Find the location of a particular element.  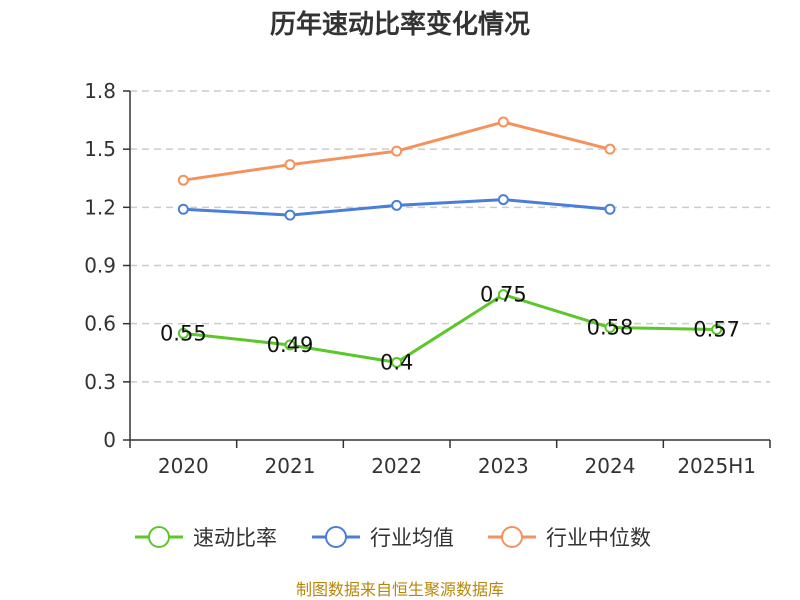

x-tick-label-0: 2020 is located at coordinates (183, 466).